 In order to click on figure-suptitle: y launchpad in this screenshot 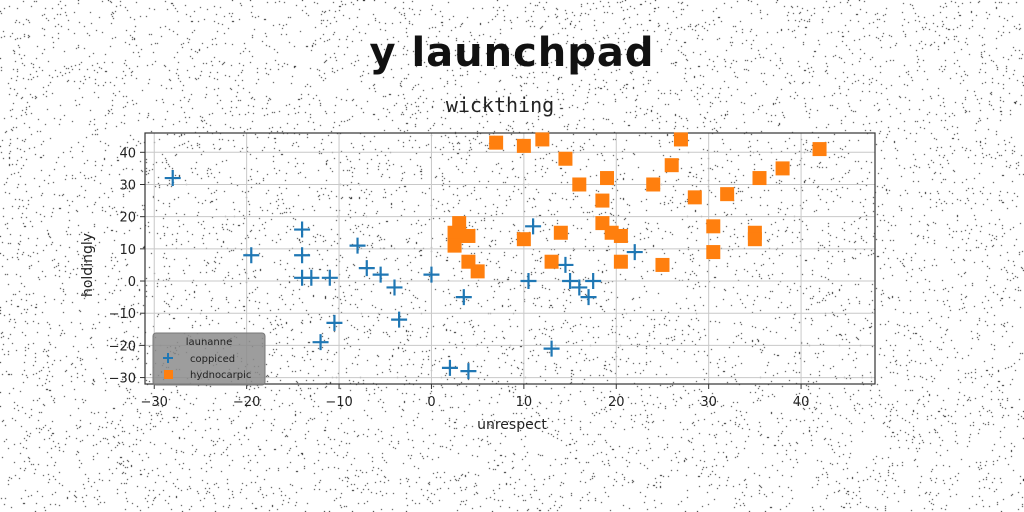, I will do `click(512, 53)`.